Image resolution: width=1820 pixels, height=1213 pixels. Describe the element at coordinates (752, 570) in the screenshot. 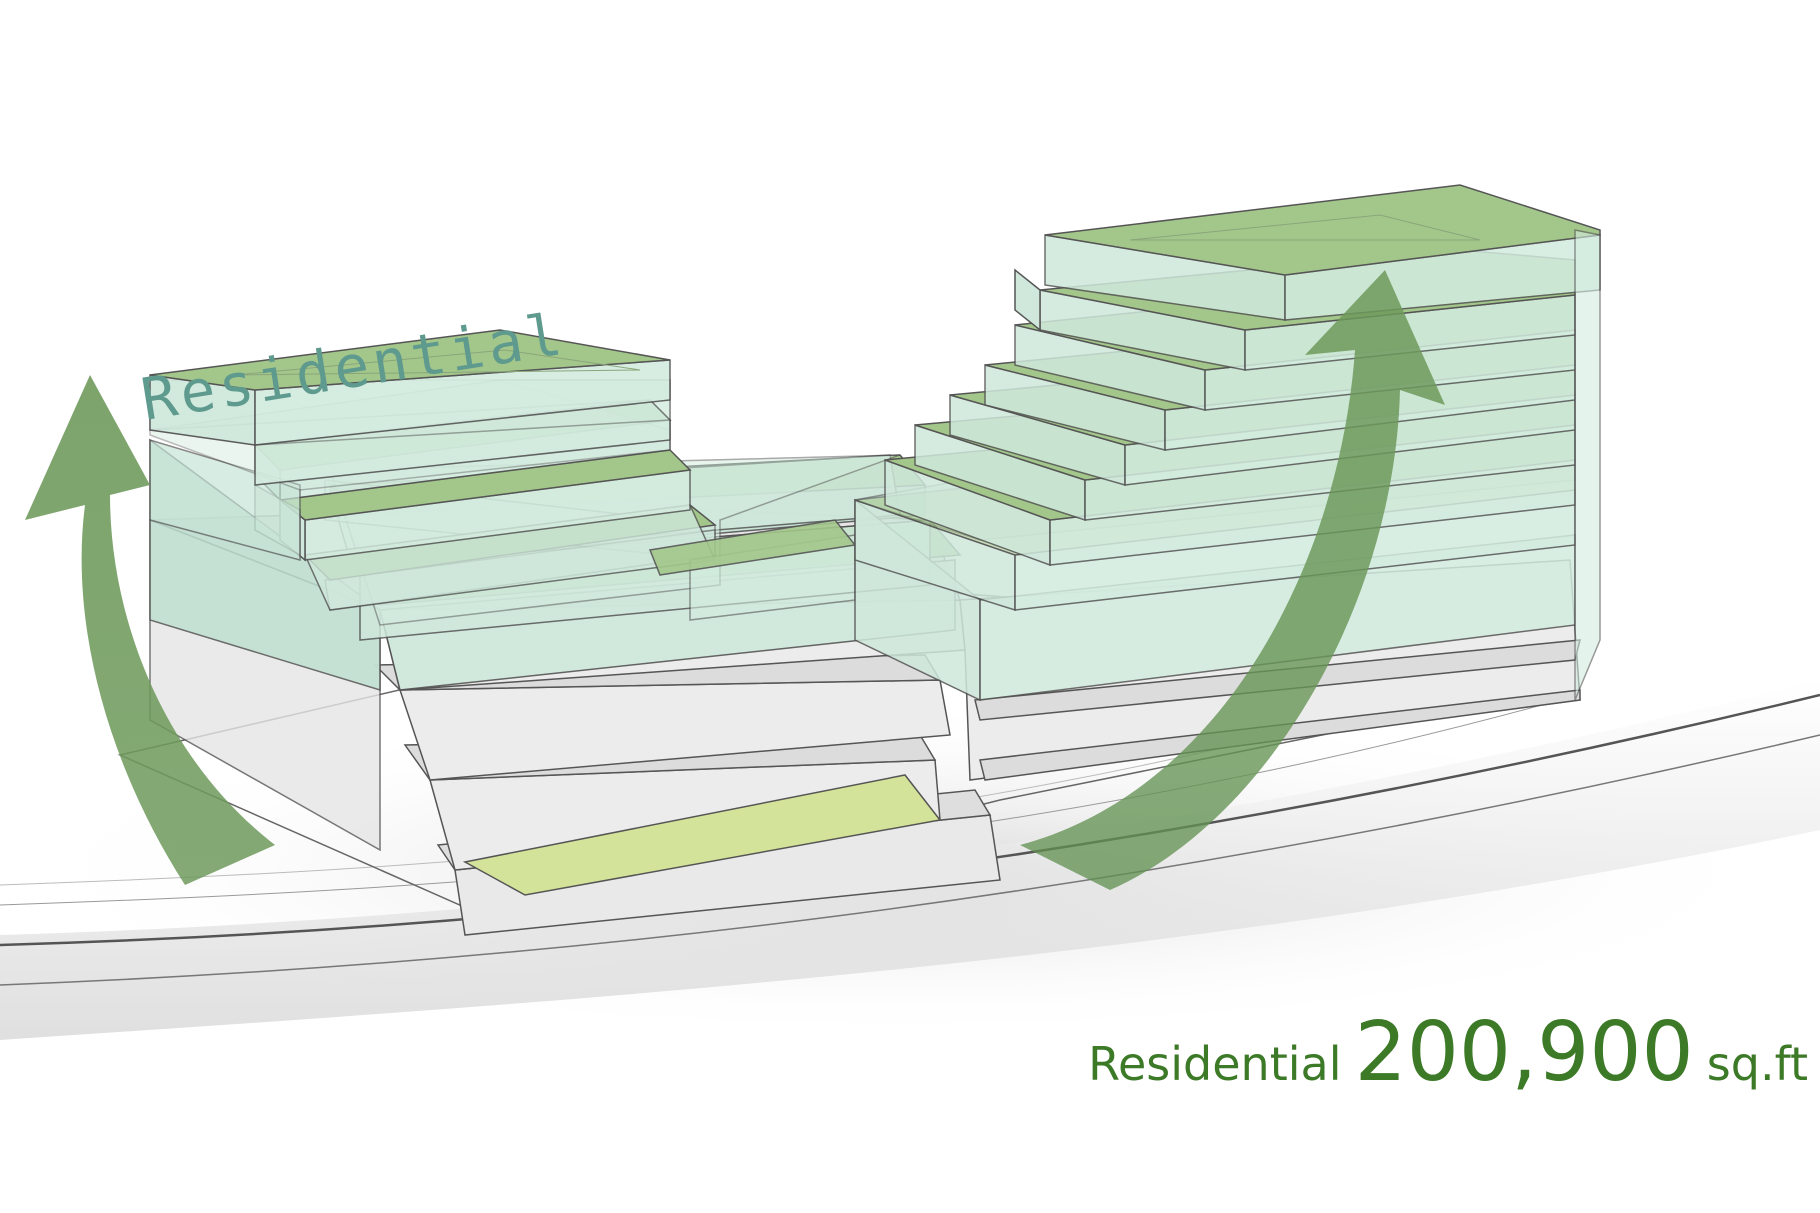

I see `residential-connector` at that location.